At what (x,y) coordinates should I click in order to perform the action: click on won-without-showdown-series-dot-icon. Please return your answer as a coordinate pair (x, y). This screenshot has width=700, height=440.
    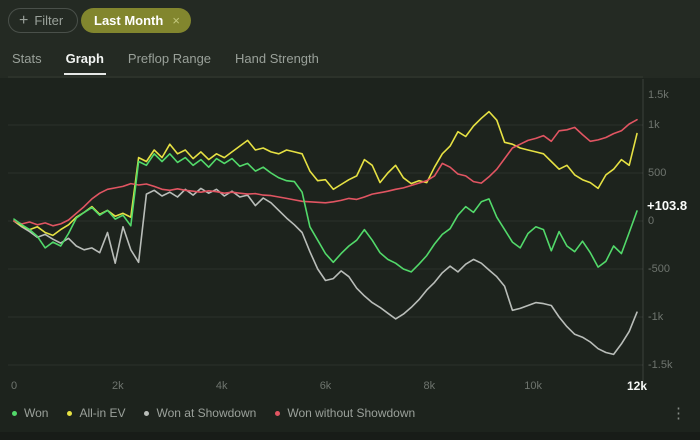
    Looking at the image, I should click on (278, 413).